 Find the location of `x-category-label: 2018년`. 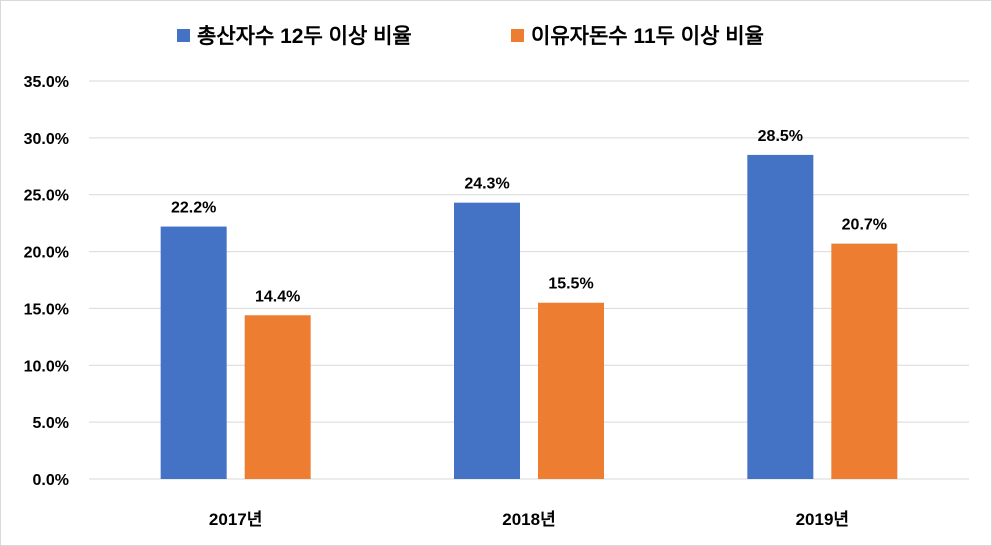

x-category-label: 2018년 is located at coordinates (528, 519).